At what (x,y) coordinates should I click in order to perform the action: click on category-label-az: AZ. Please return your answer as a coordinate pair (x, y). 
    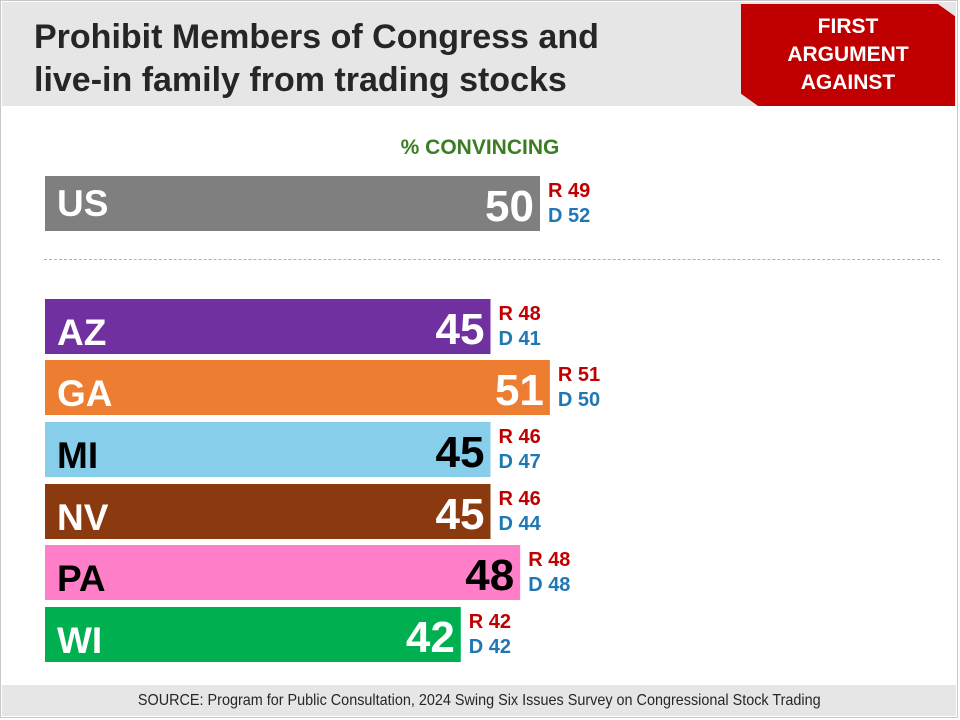
    Looking at the image, I should click on (81, 332).